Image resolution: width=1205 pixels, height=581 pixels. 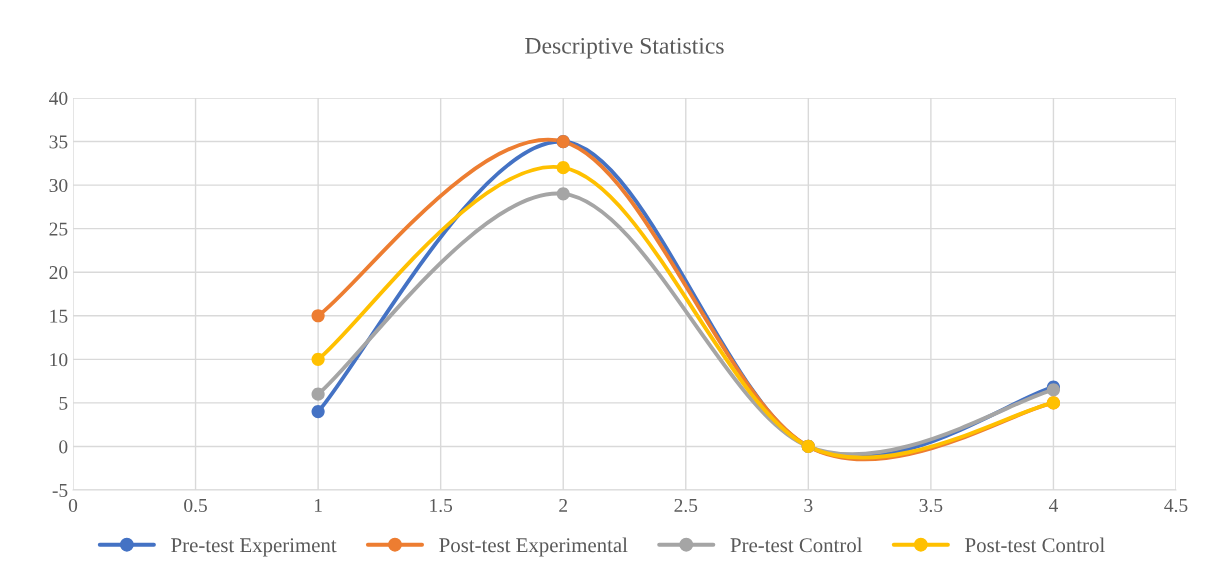 I want to click on x-tick-label: 0.5, so click(x=195, y=505).